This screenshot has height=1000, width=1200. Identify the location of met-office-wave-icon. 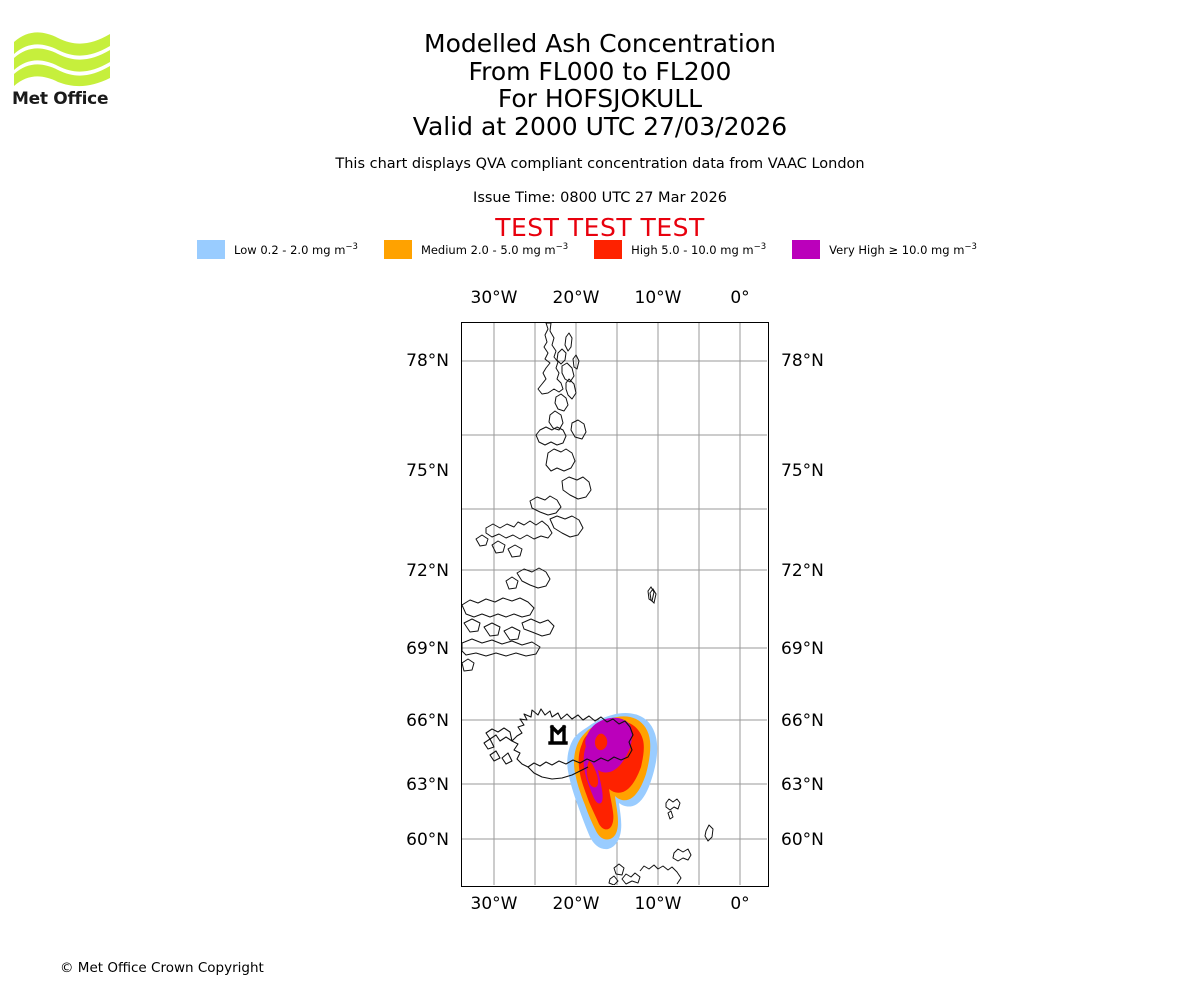
(62, 59).